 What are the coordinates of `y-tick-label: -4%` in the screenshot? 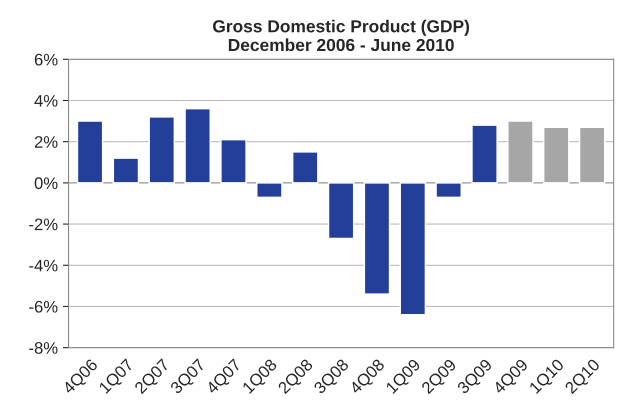 It's located at (43, 266).